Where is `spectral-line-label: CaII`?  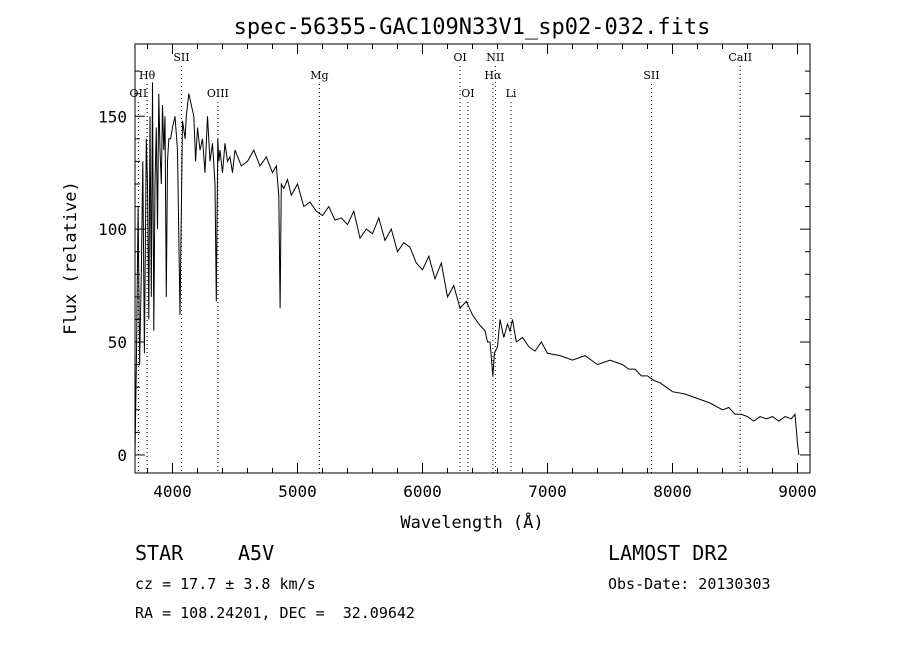
spectral-line-label: CaII is located at coordinates (740, 57).